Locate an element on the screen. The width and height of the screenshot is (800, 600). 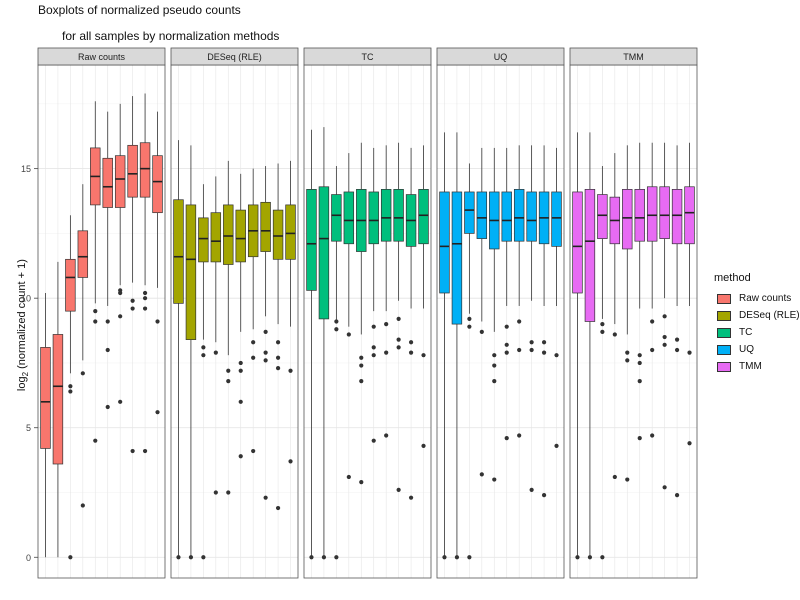
panel-tc is located at coordinates (367, 321).